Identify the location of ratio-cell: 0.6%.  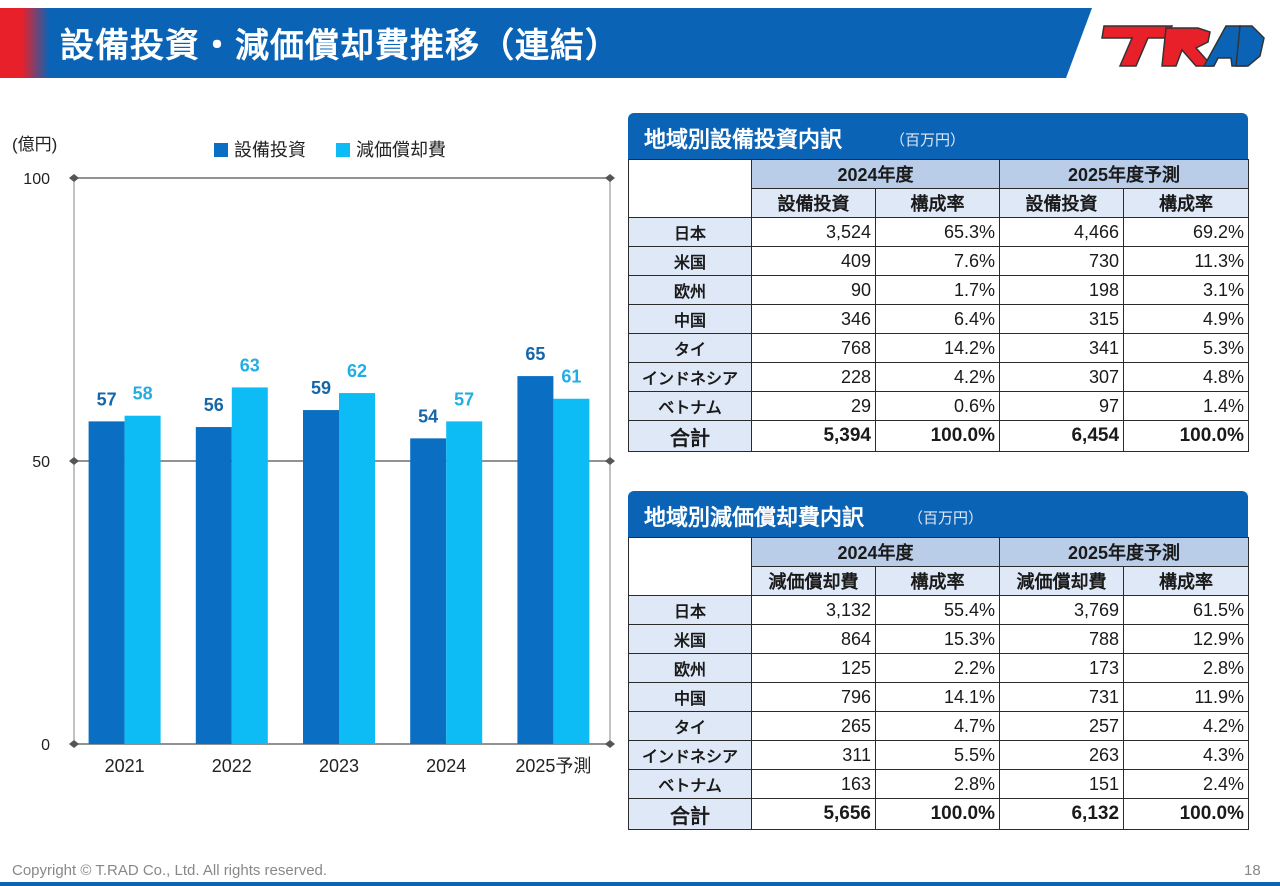
(937, 406).